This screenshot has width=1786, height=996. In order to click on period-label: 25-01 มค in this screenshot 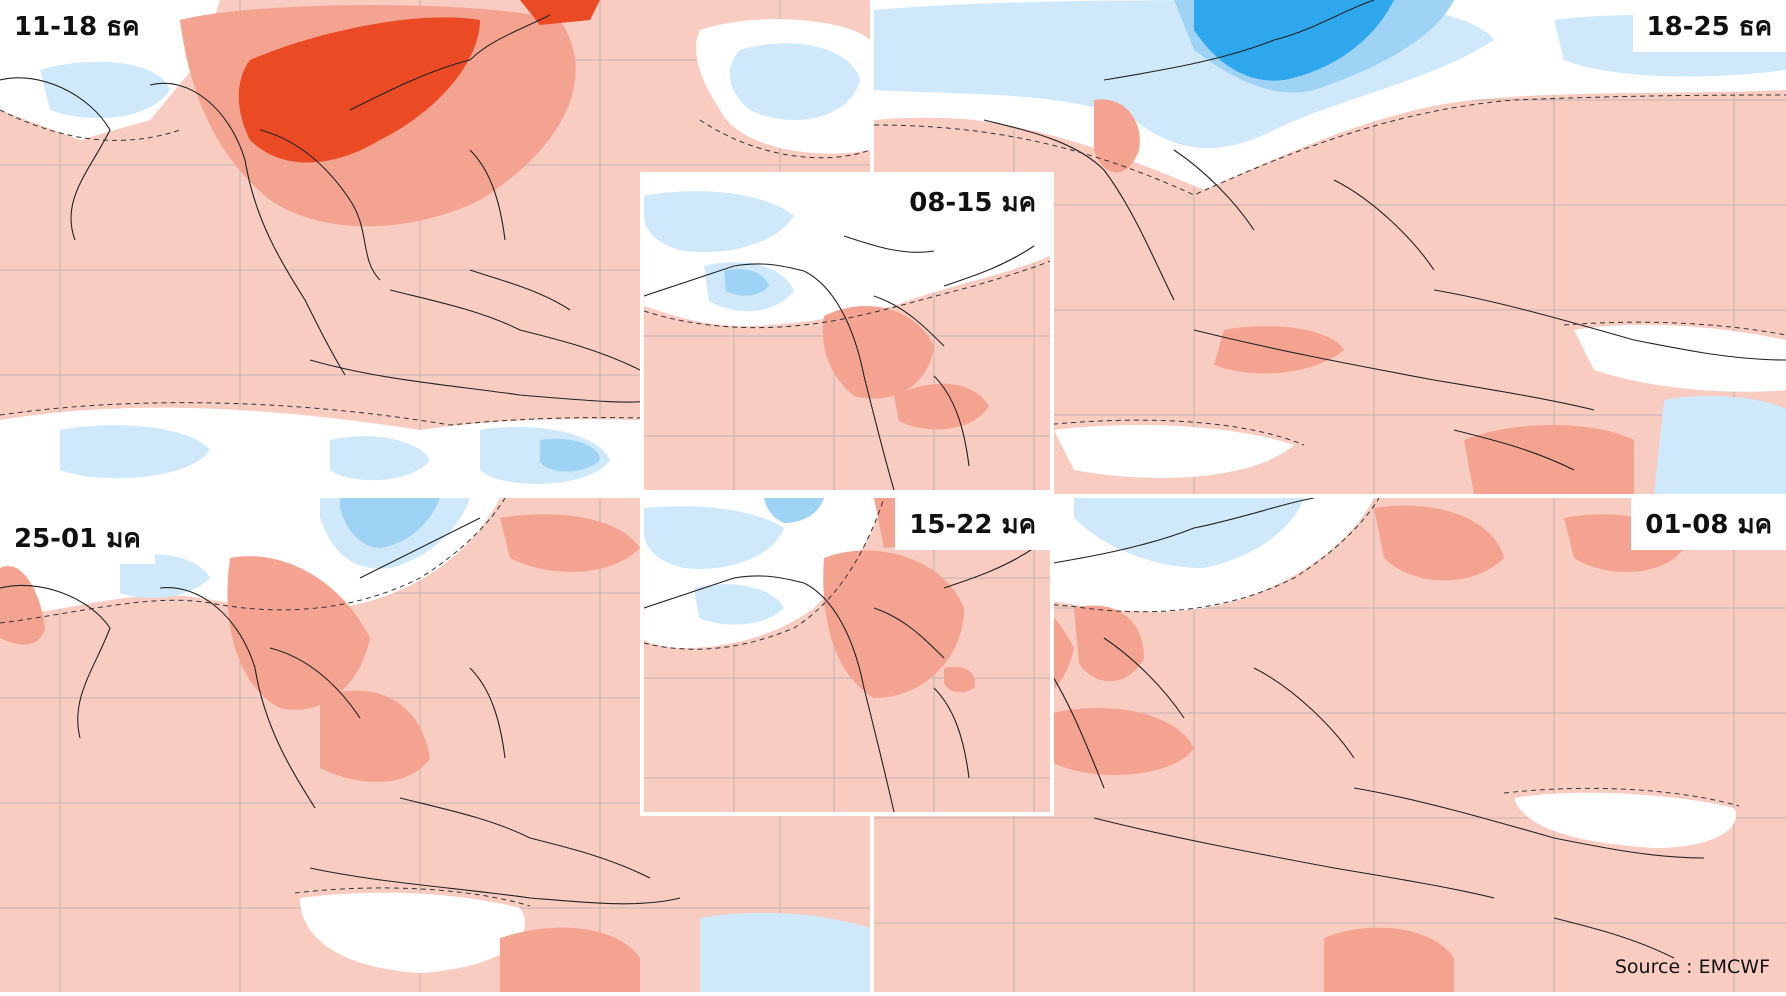, I will do `click(77, 538)`.